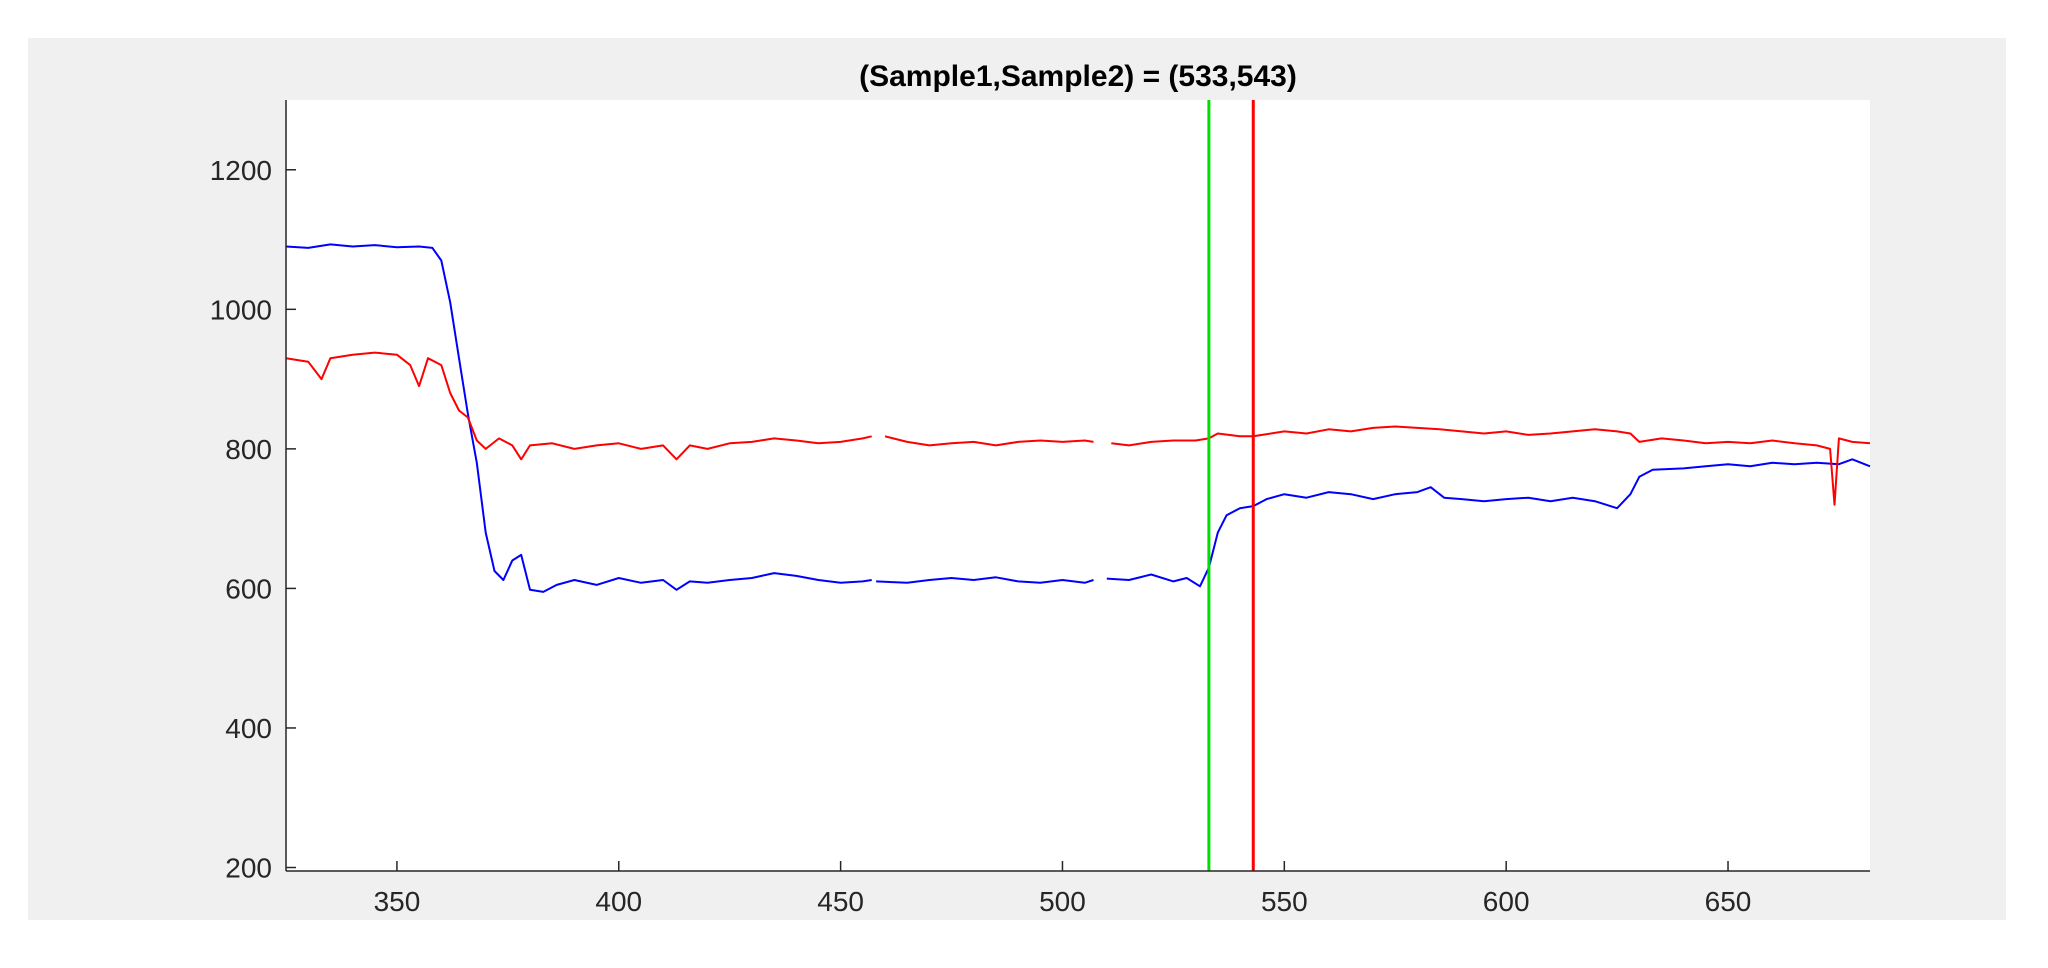 This screenshot has width=2048, height=968. Describe the element at coordinates (241, 309) in the screenshot. I see `y-tick-label: 1000` at that location.